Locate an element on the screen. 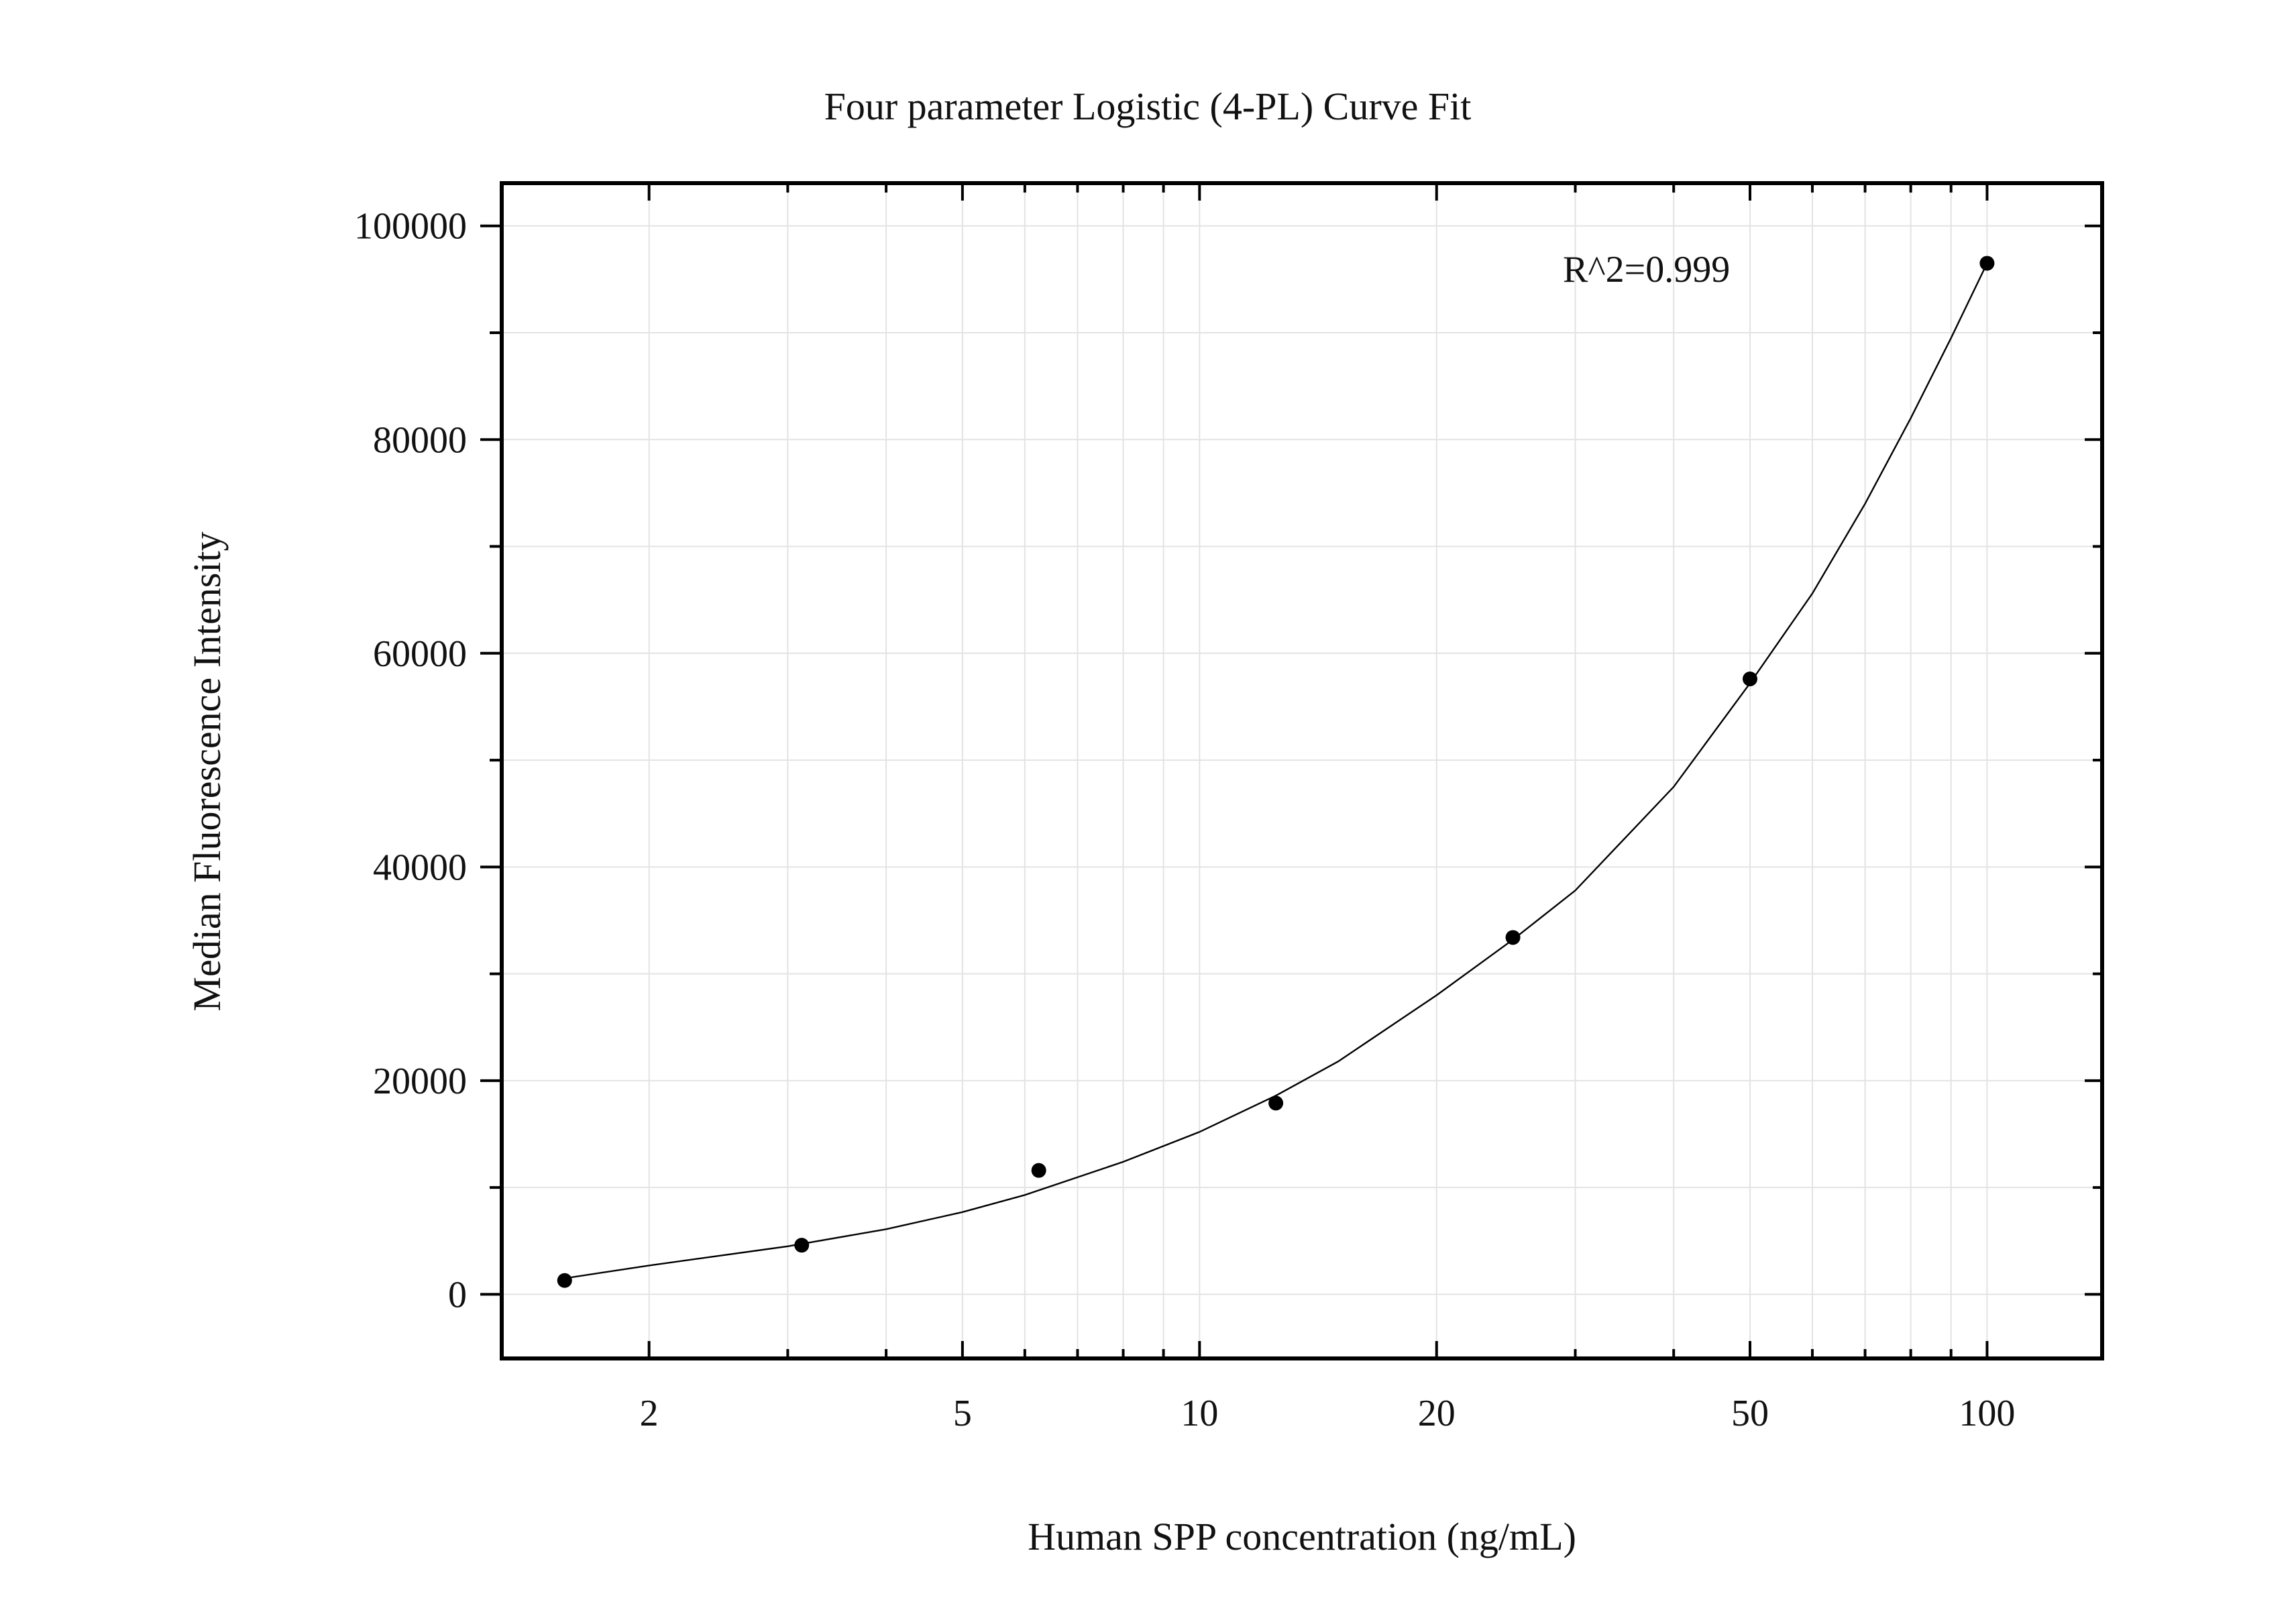 The image size is (2296, 1604). x-tick-labels: 2 5 10 20 50 100 is located at coordinates (1328, 1413).